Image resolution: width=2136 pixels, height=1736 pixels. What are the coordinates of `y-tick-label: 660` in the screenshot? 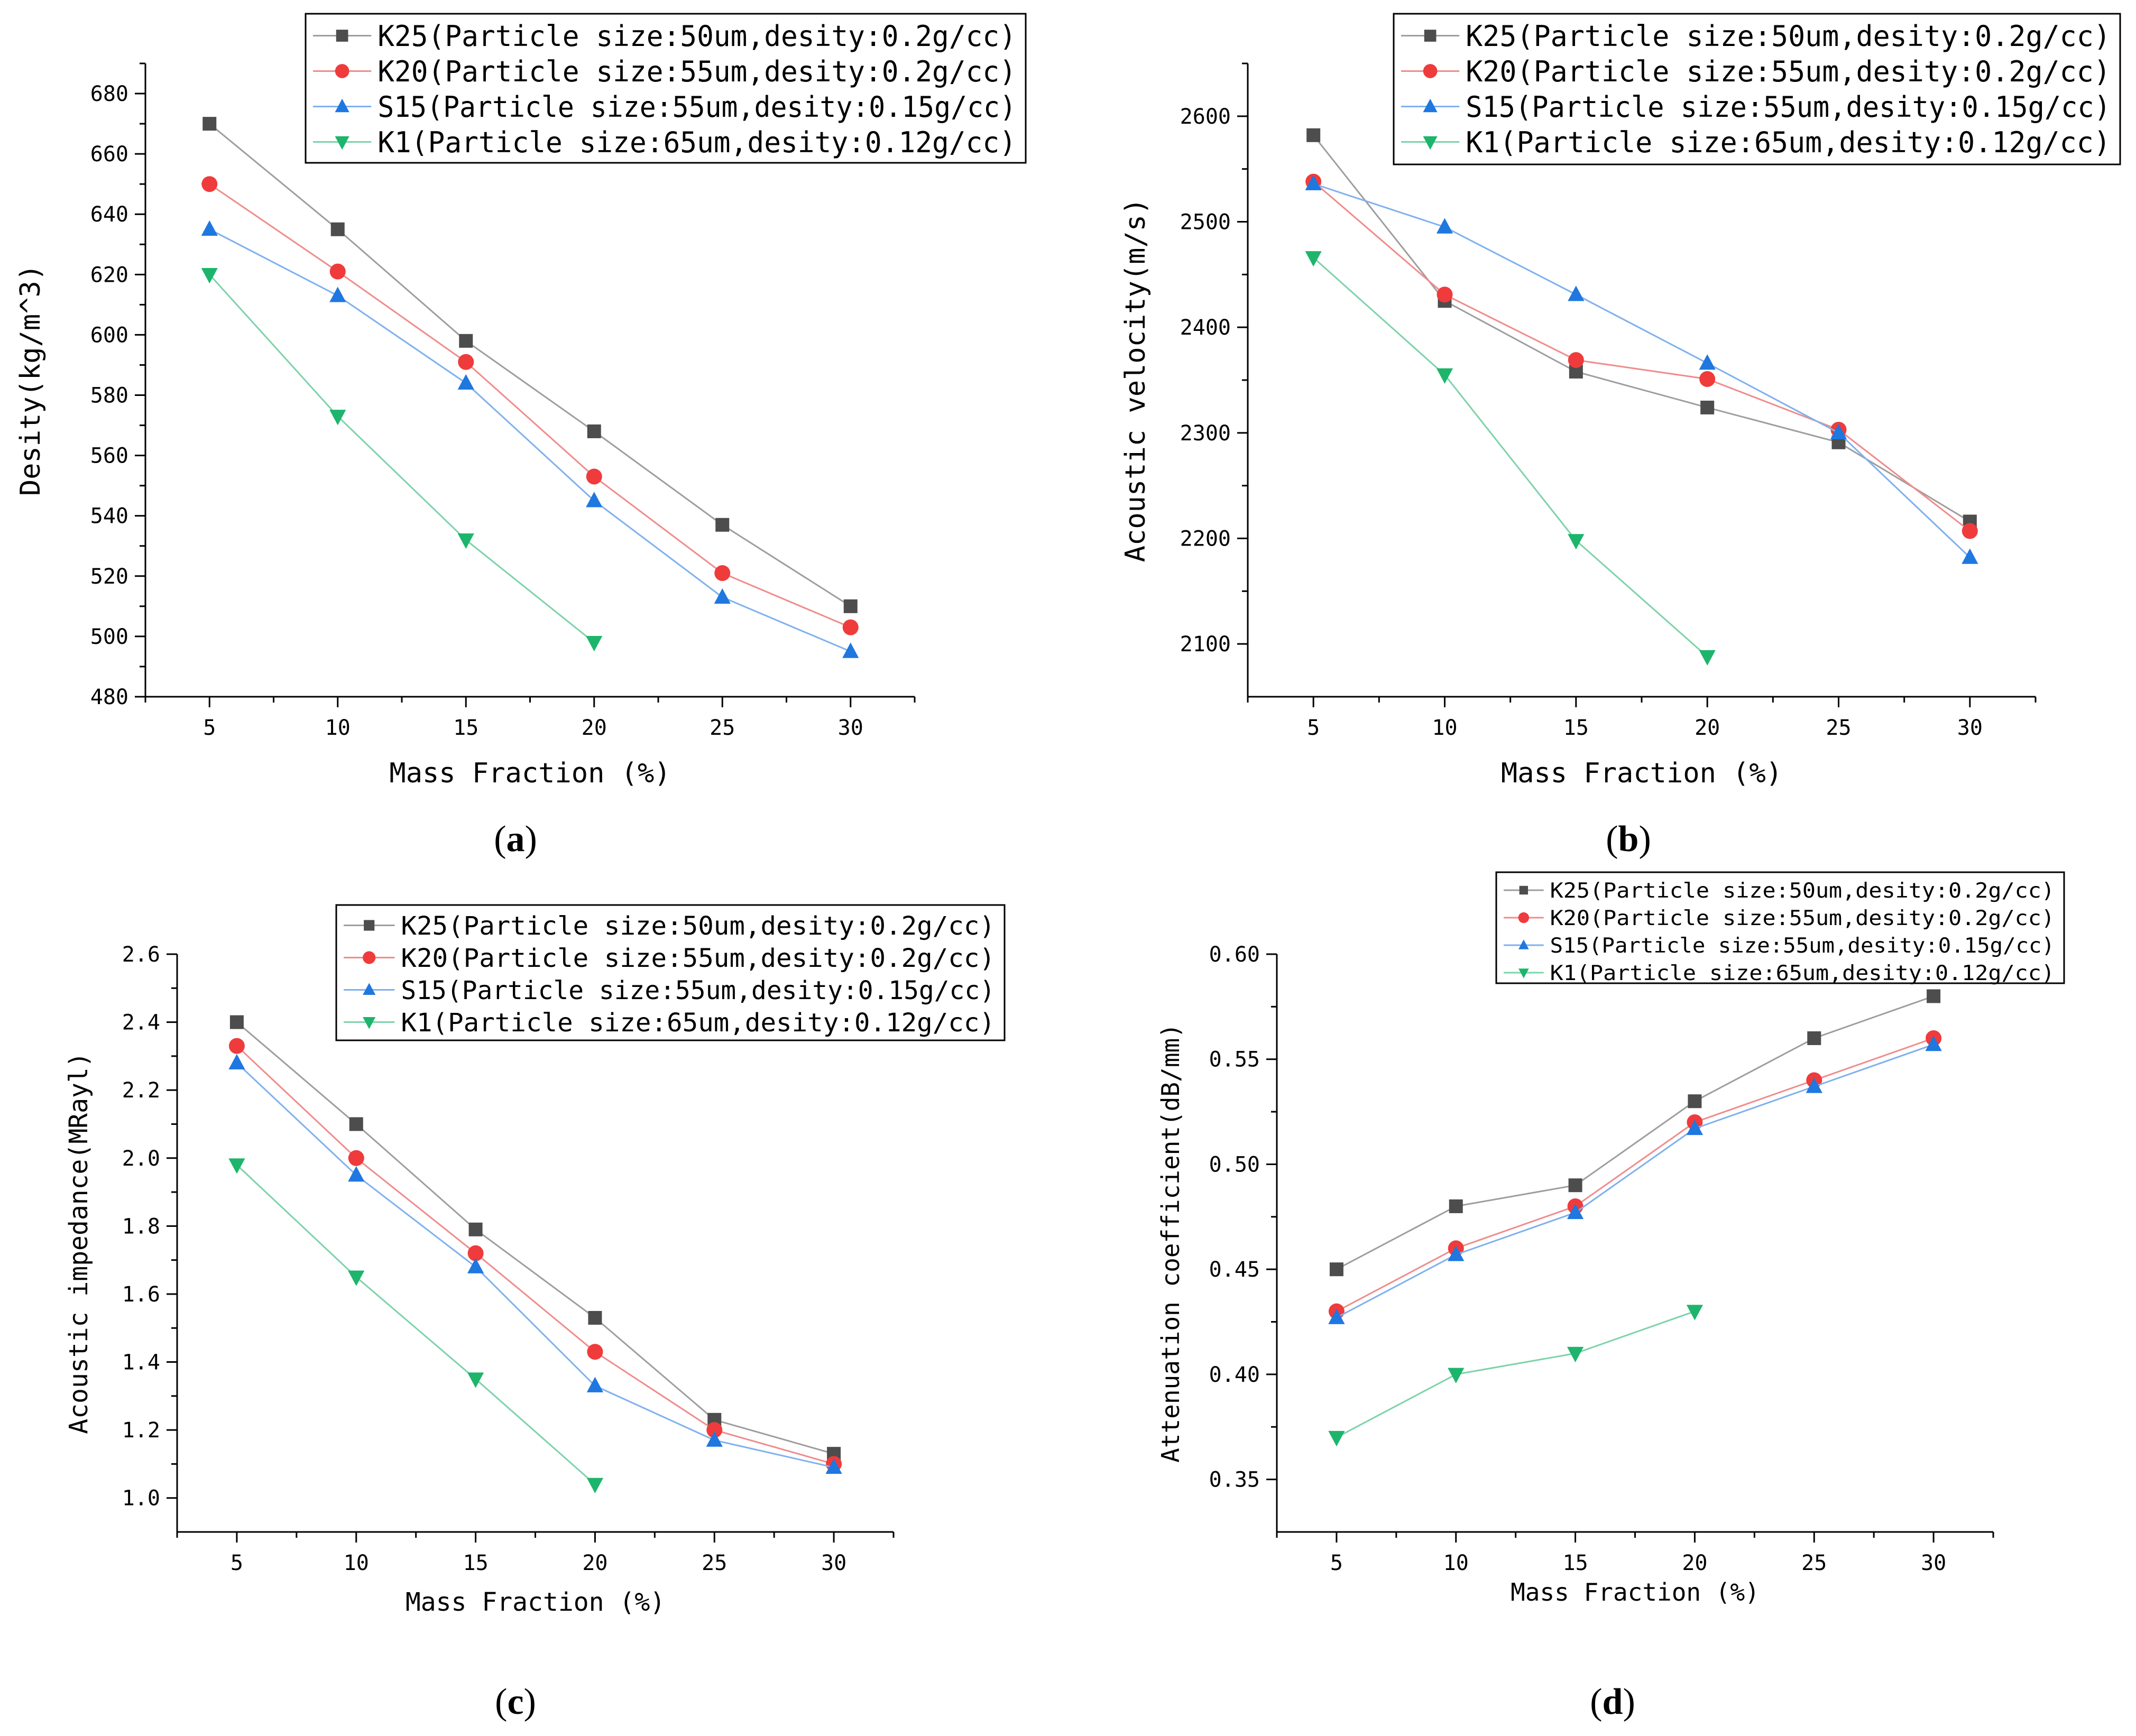 It's located at (109, 154).